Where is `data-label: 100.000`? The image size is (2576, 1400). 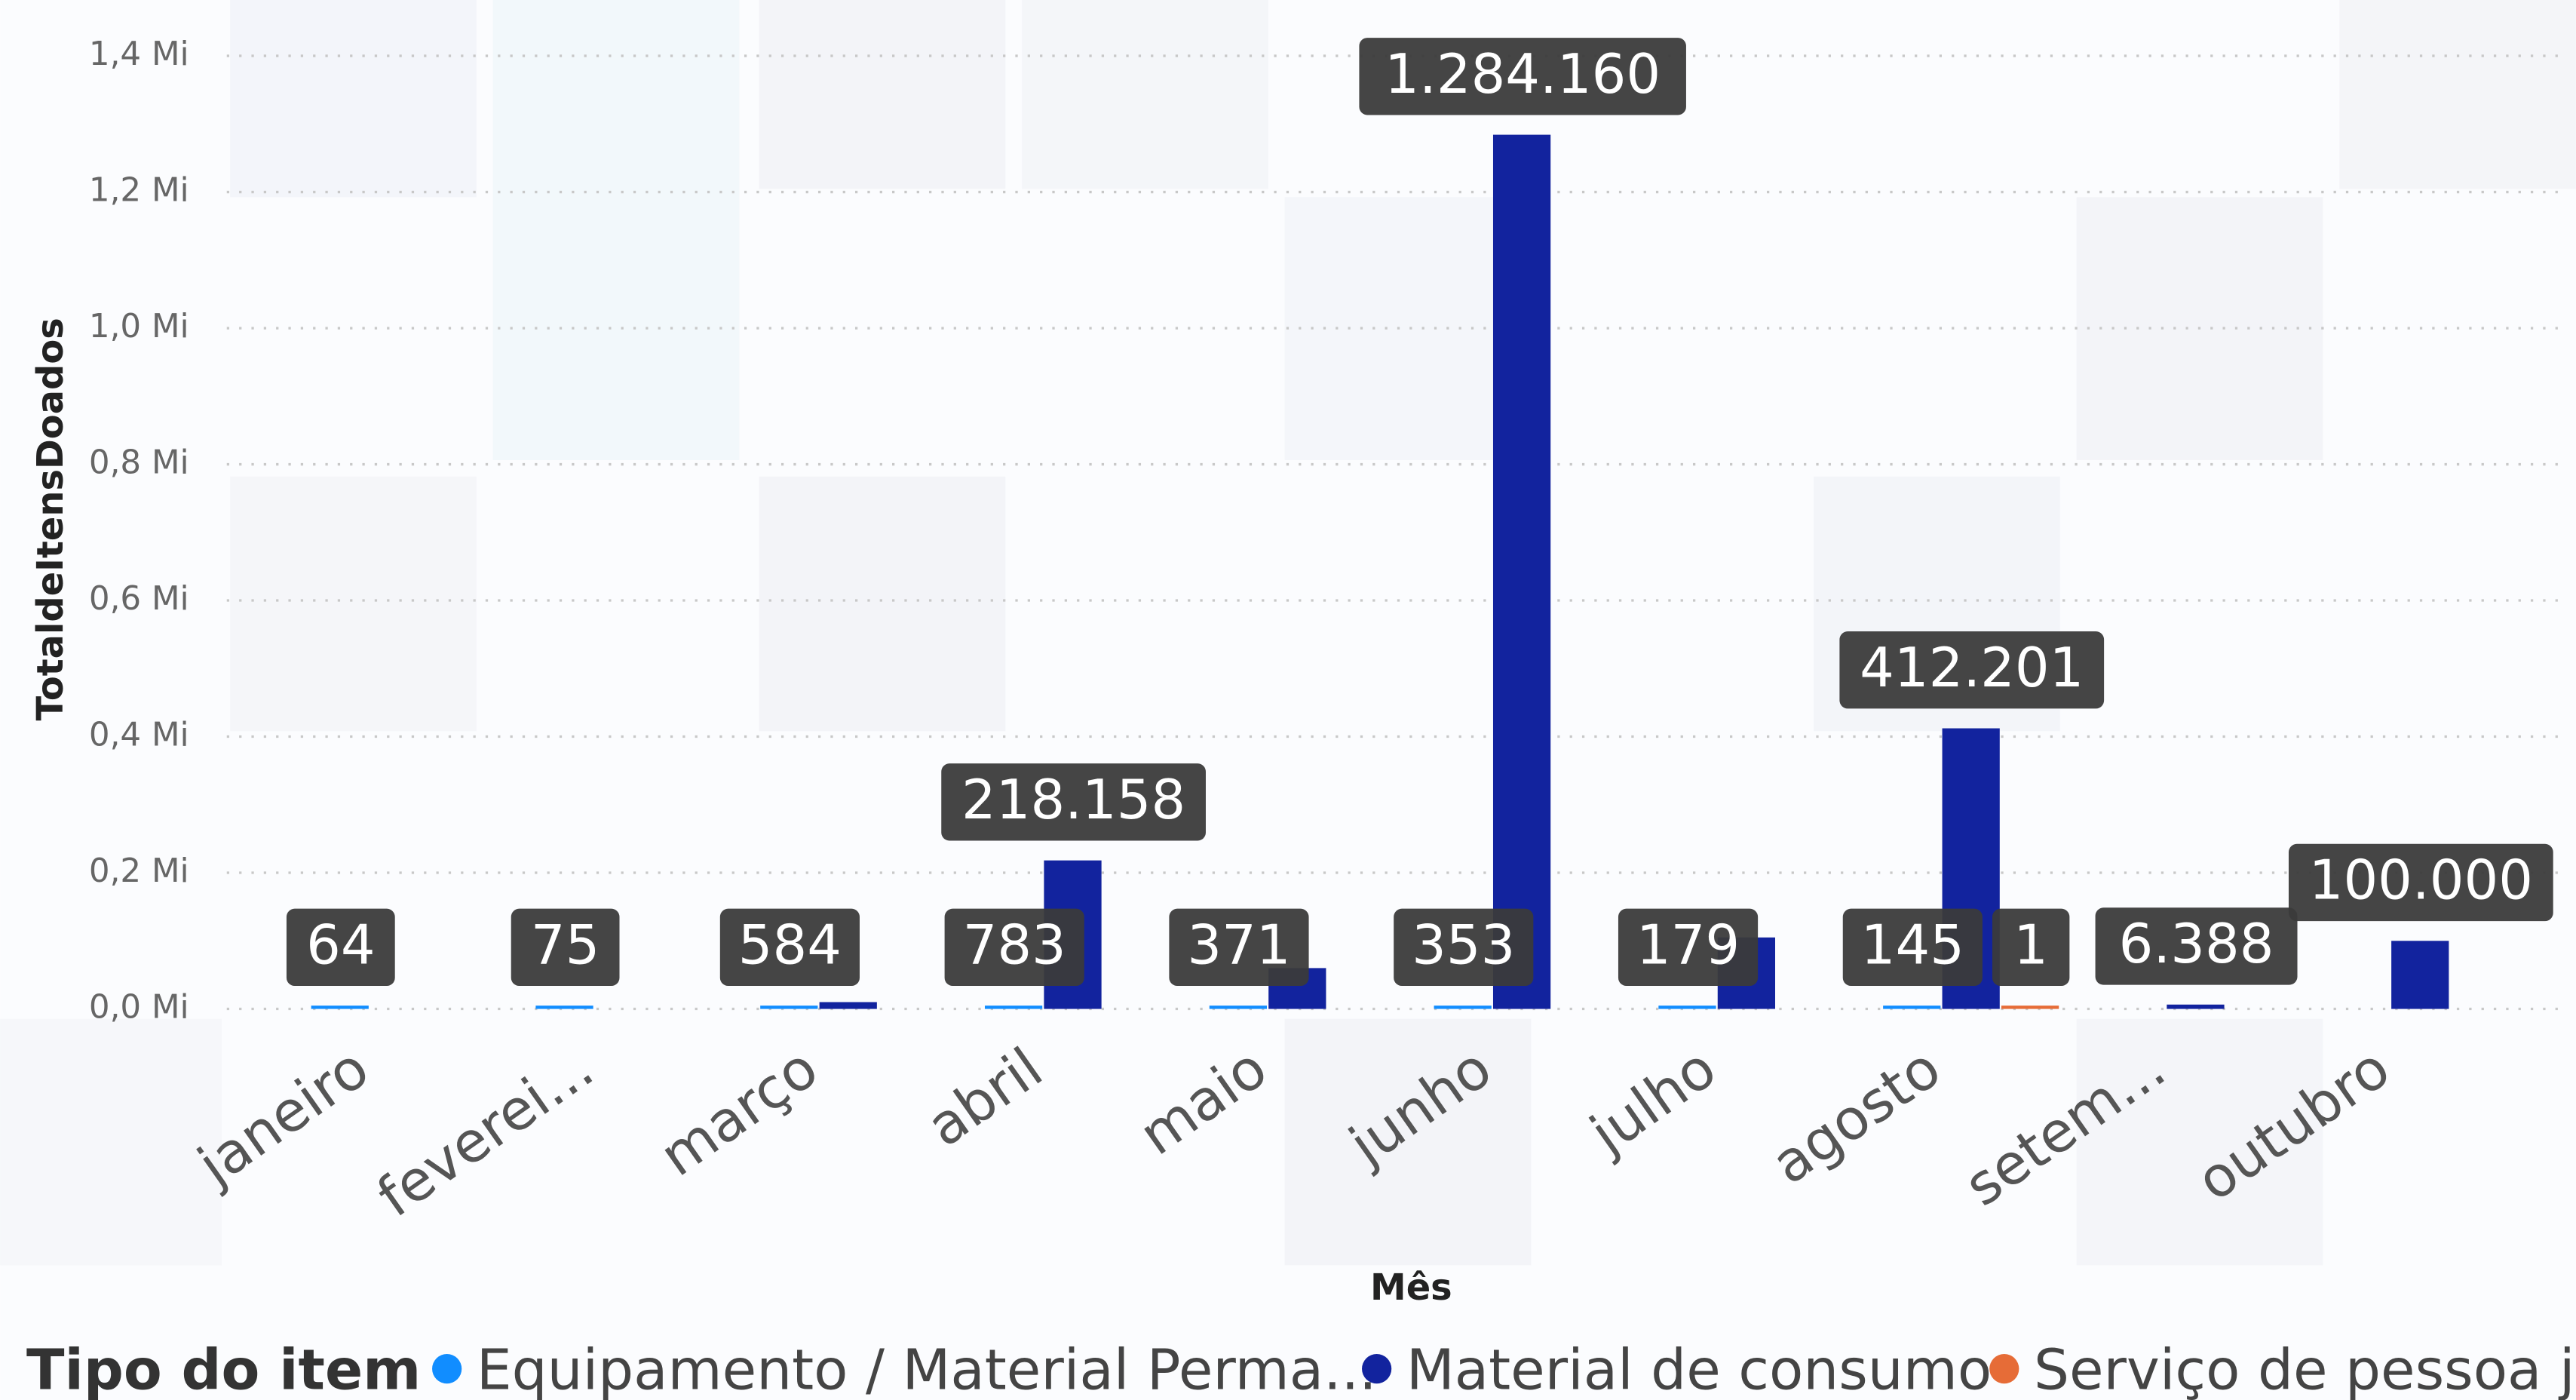
data-label: 100.000 is located at coordinates (2421, 880).